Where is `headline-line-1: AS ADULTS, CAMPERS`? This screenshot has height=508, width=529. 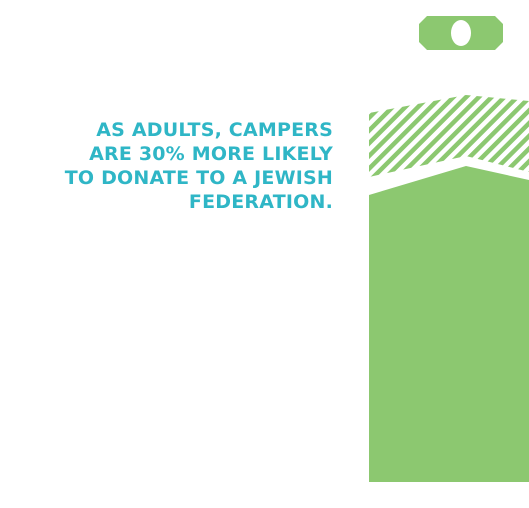 headline-line-1: AS ADULTS, CAMPERS is located at coordinates (214, 130).